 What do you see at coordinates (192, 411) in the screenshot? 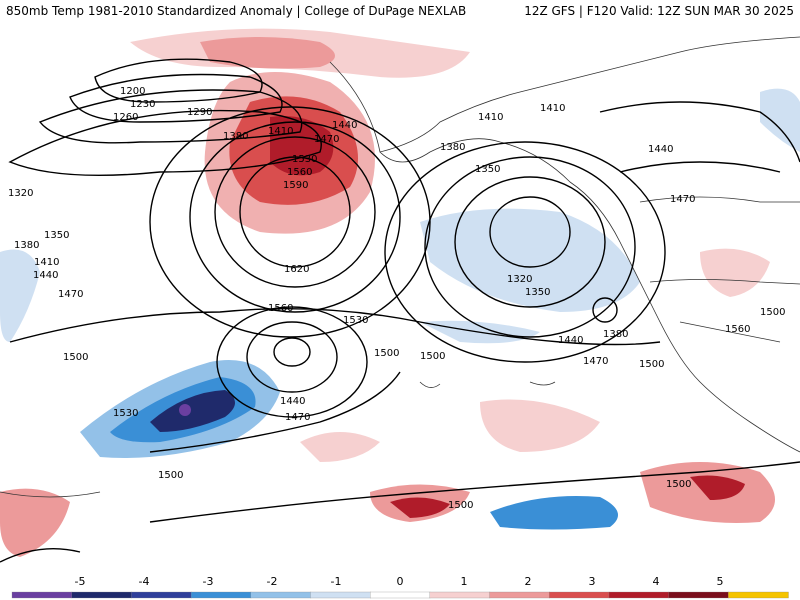
I see `cold-anomaly-pacific-peak` at bounding box center [192, 411].